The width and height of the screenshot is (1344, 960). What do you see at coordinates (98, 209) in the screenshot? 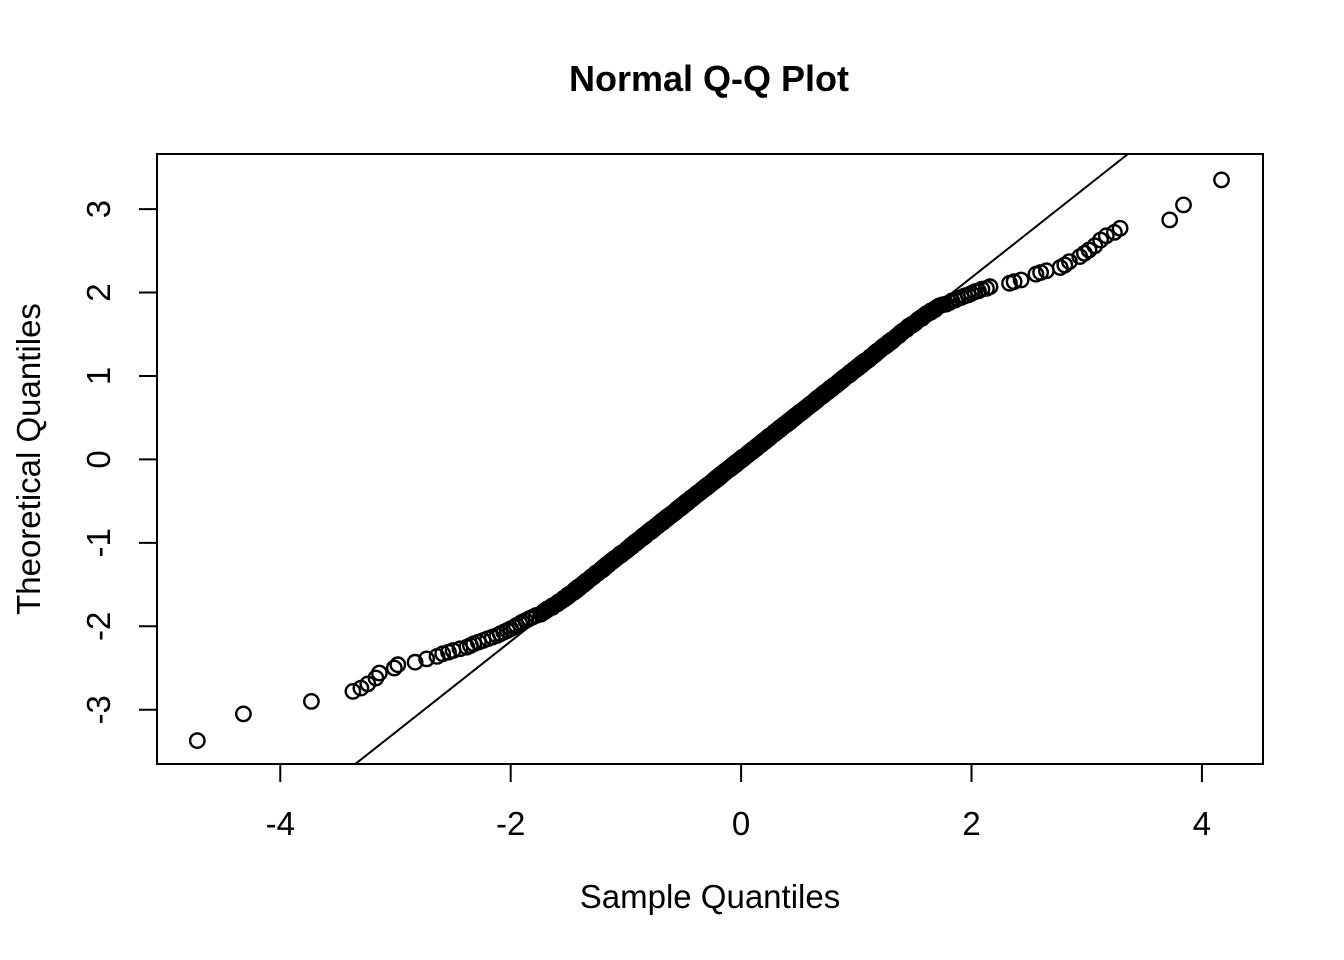
I see `y-tick-label: 3` at bounding box center [98, 209].